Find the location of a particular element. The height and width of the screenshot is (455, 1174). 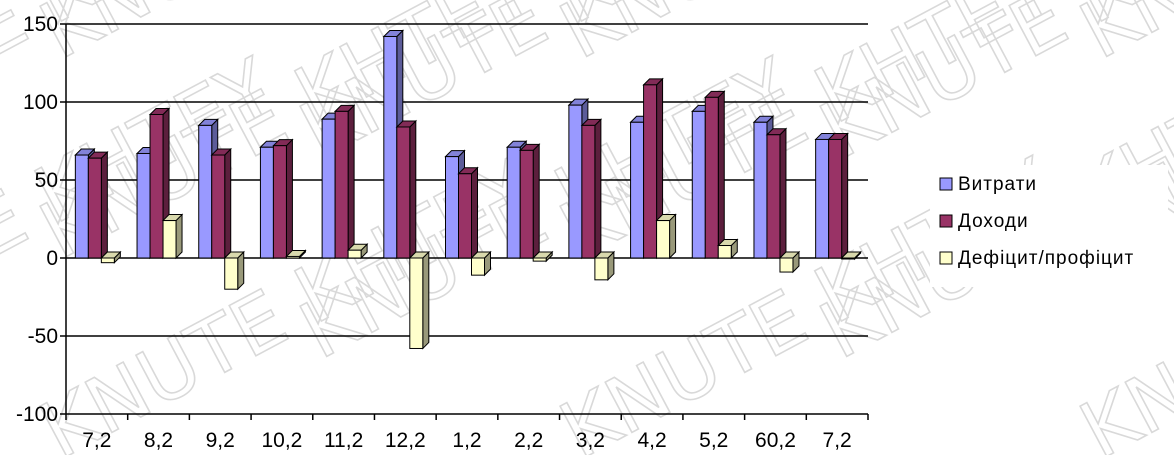

x-tick-label: 1,2 is located at coordinates (466, 440).